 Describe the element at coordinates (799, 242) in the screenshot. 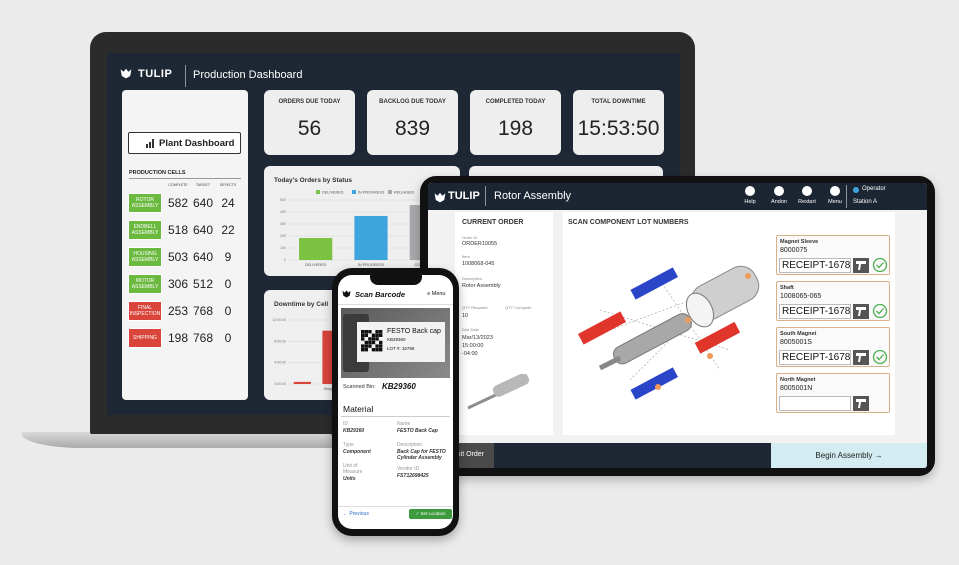

I see `component-name: Magnet Sleeve` at that location.